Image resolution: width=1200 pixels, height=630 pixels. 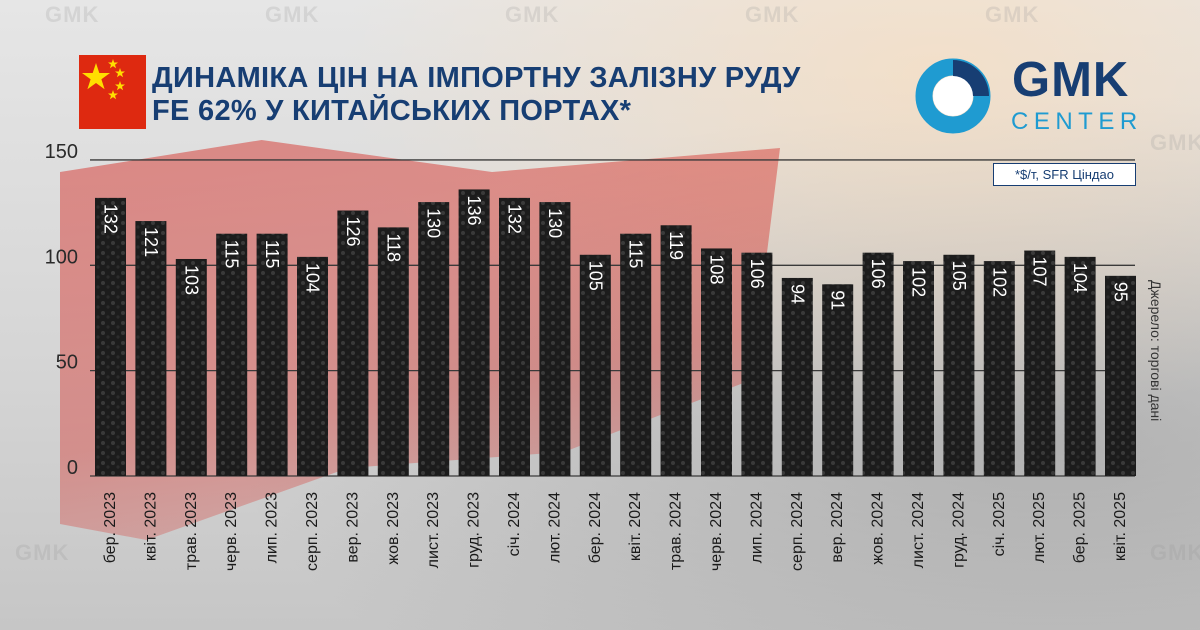 I want to click on bar-value-label: 136, so click(x=474, y=210).